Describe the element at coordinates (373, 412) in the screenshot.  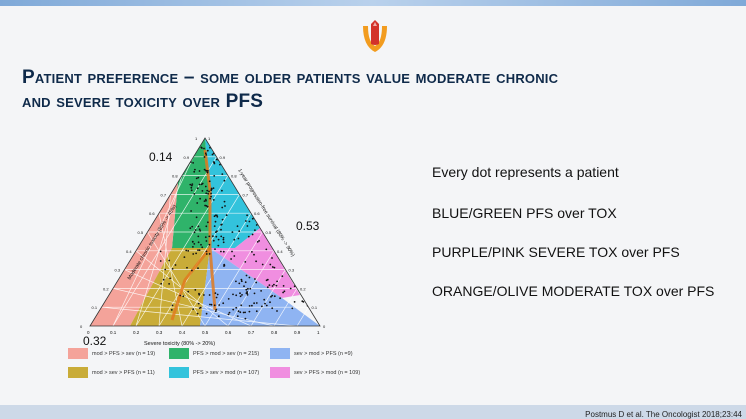
I see `footer-band` at that location.